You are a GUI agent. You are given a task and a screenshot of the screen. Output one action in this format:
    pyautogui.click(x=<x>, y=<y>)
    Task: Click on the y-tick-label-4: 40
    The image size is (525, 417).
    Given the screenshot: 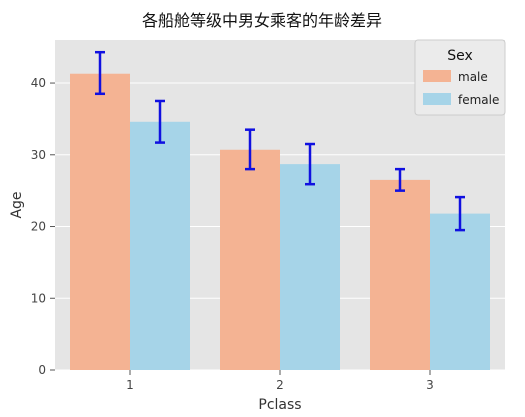 What is the action you would take?
    pyautogui.click(x=38, y=83)
    